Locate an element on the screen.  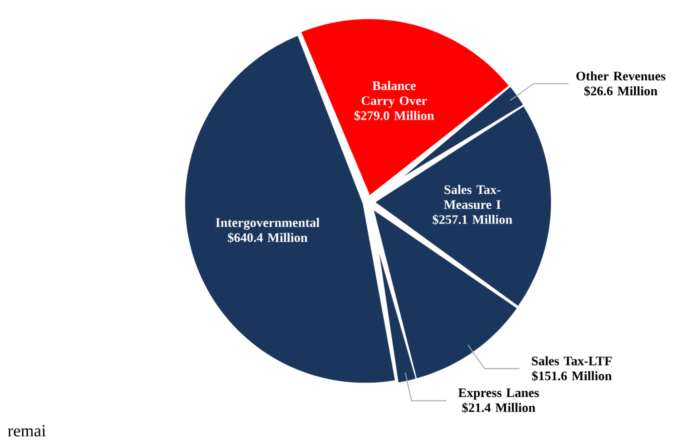
slice-label: Sales Tax-Measure I is located at coordinates (472, 197).